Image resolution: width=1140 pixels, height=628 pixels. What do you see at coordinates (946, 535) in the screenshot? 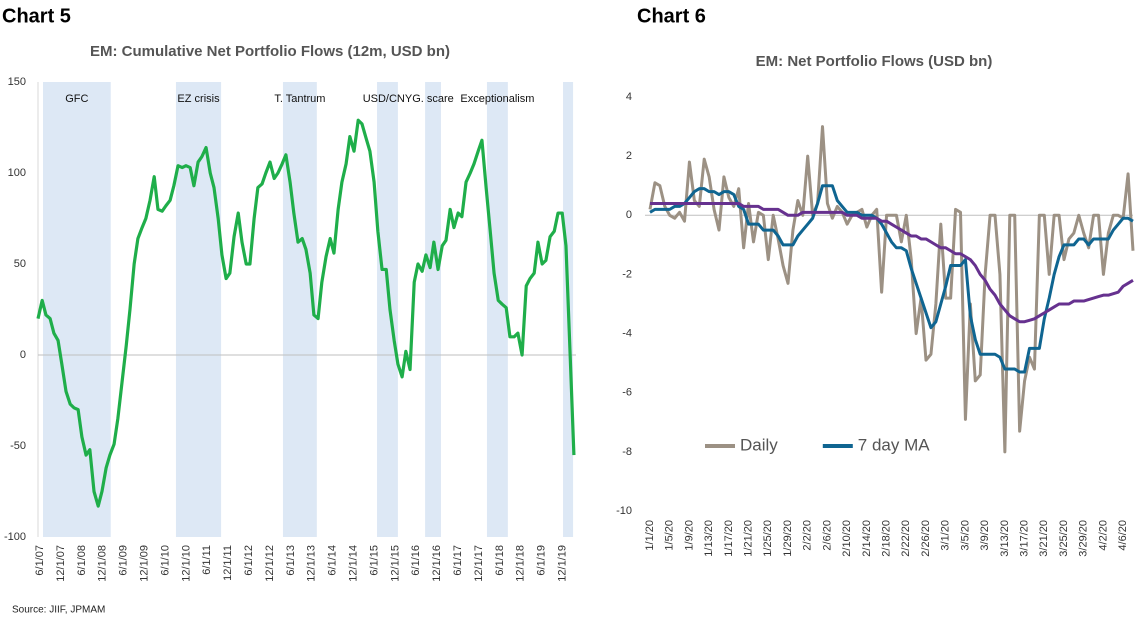
I see `x-tick-label: 3/1/20` at bounding box center [946, 535].